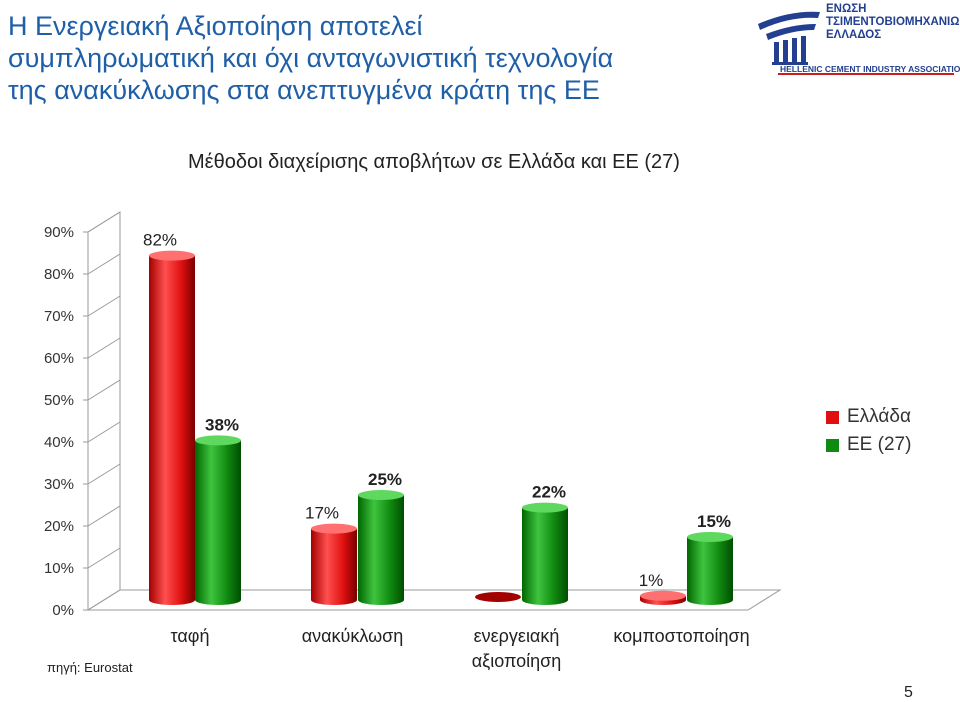  I want to click on bar-eu27-3-top, so click(710, 537).